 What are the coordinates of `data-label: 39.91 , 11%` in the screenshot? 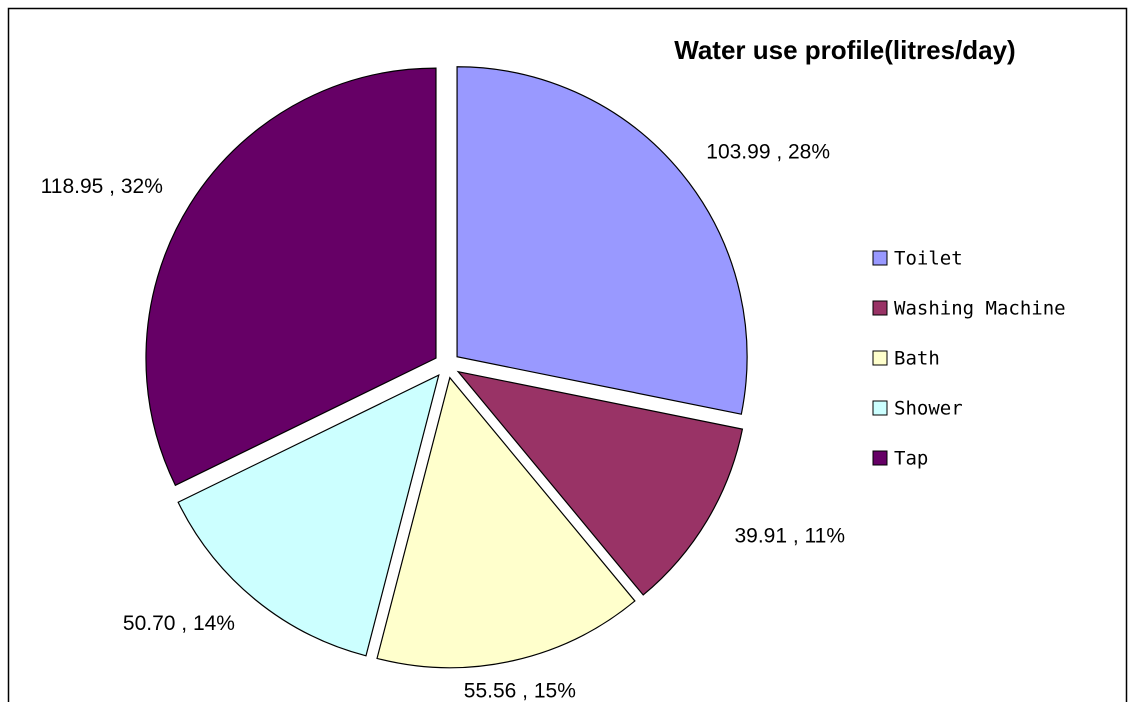 It's located at (789, 536).